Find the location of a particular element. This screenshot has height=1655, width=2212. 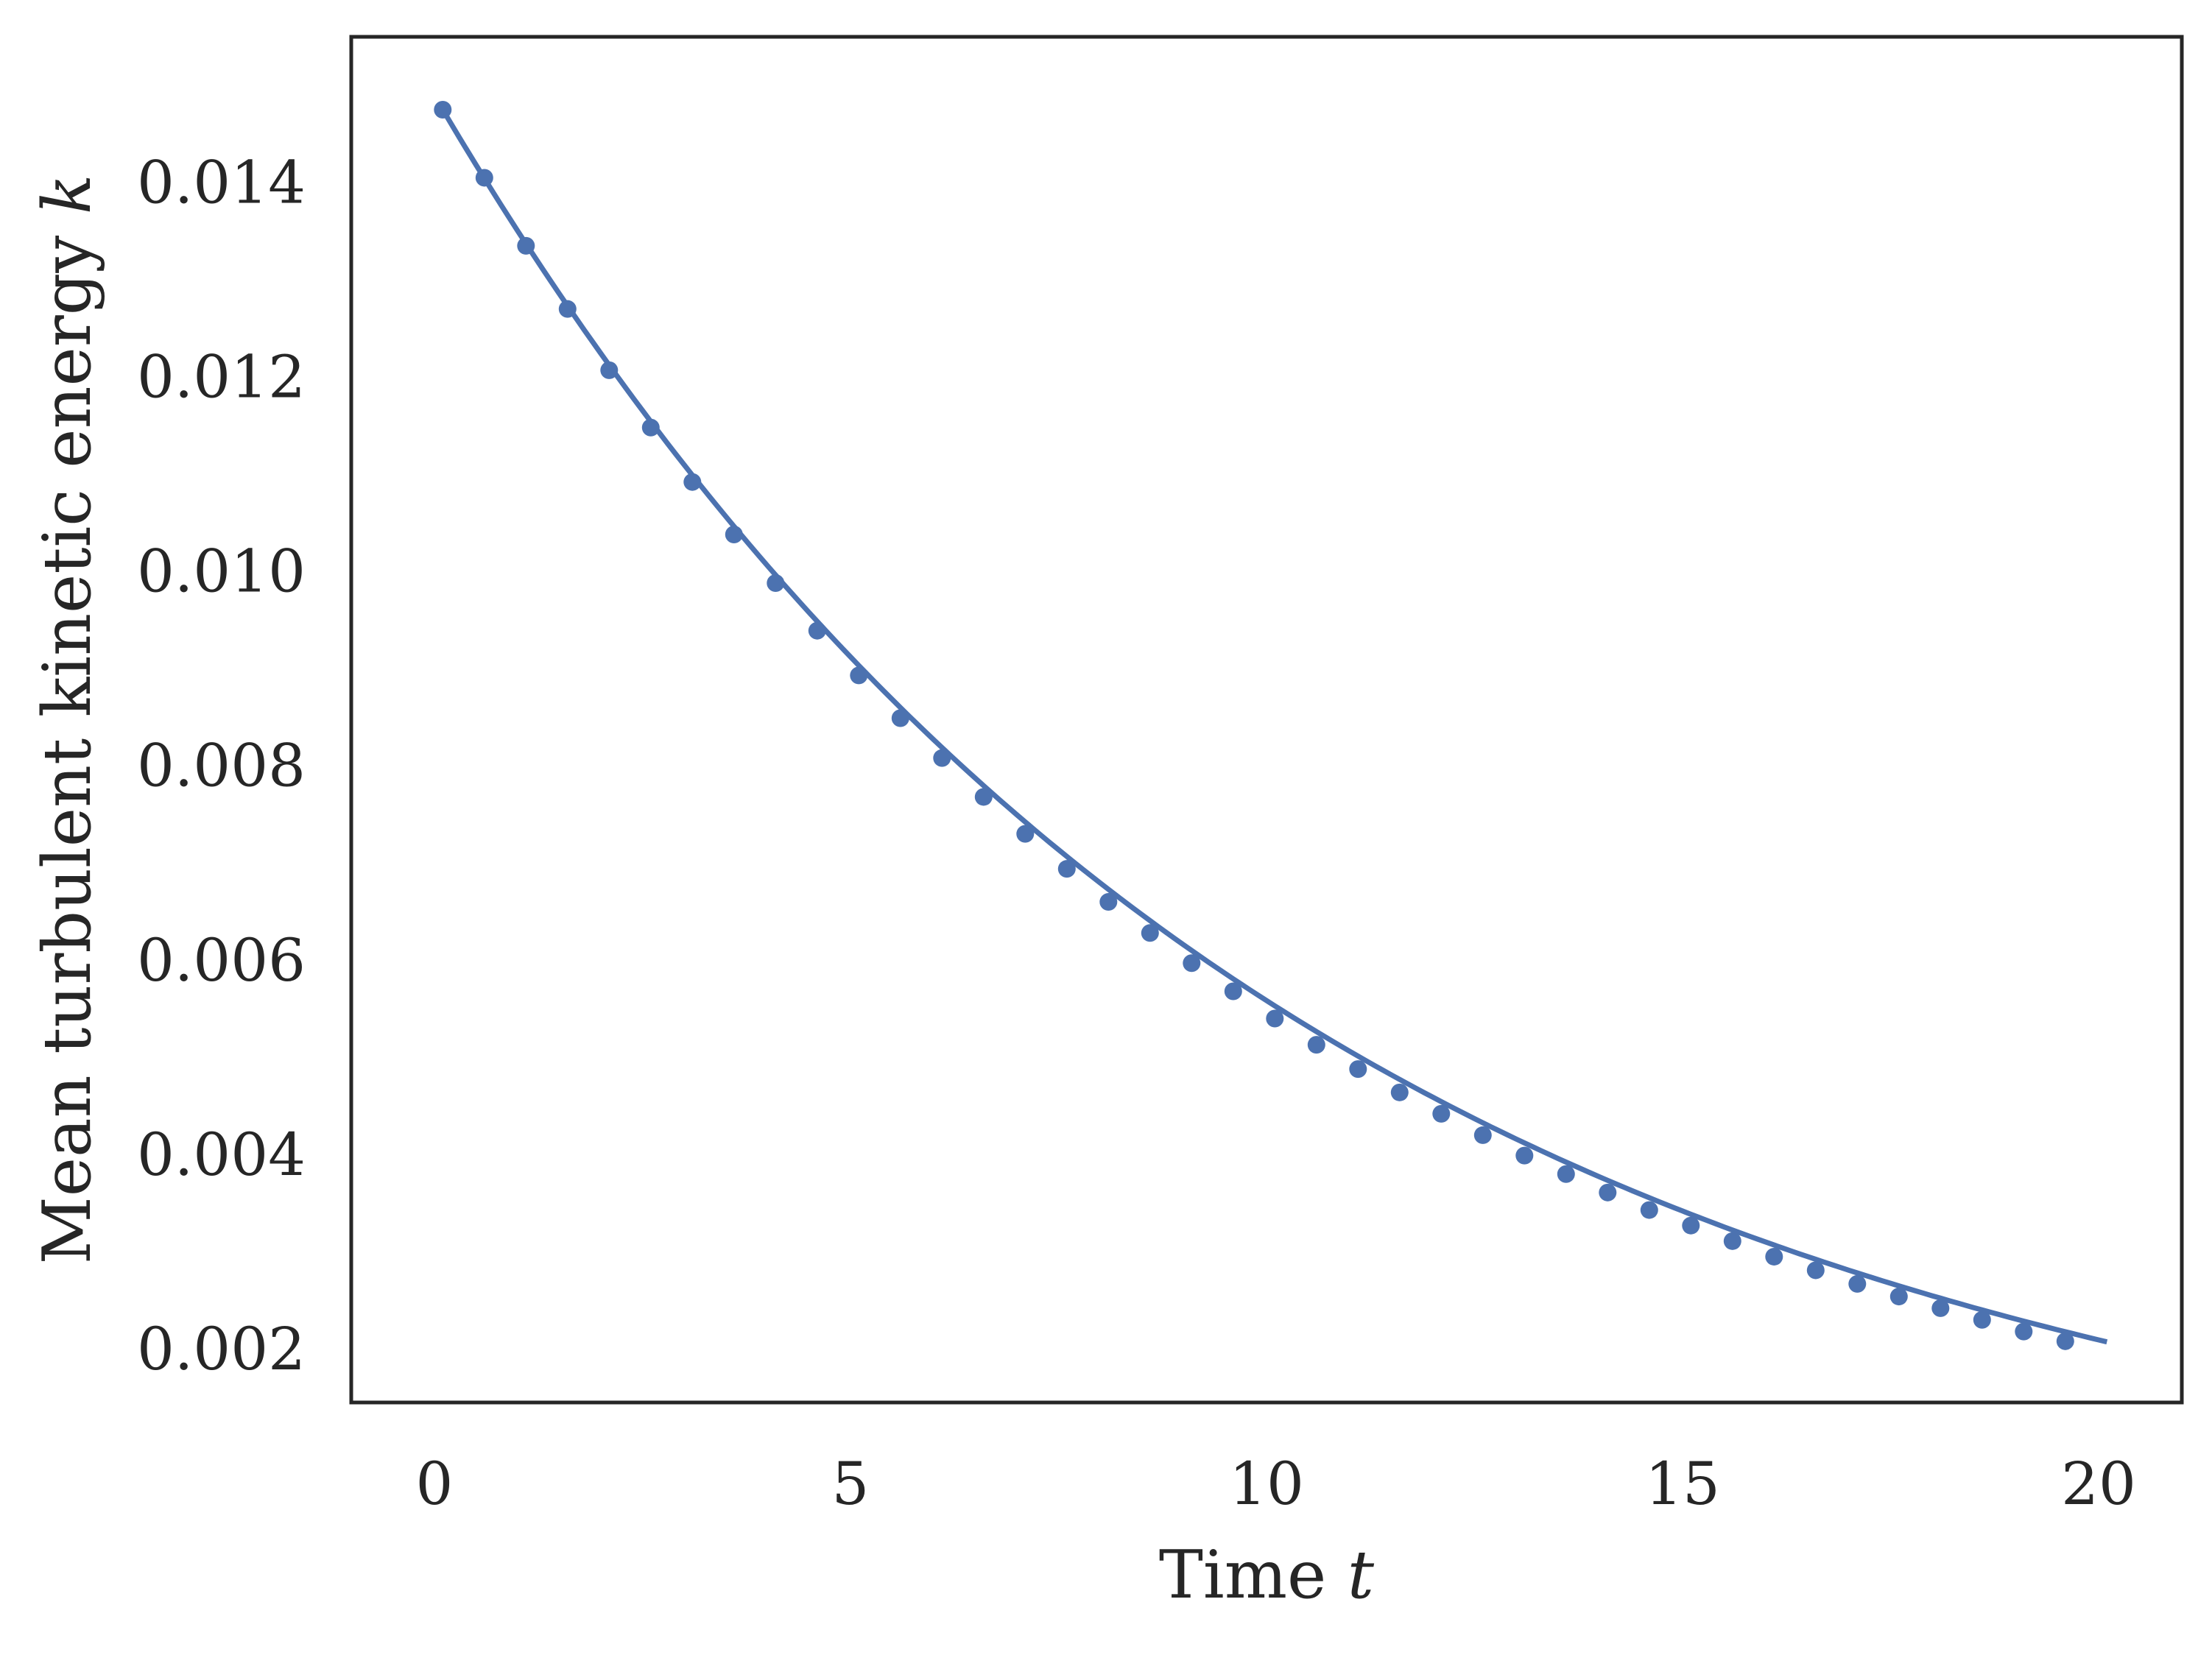

y-axis-title: Mean turbulent kinetic energy k is located at coordinates (67, 720).